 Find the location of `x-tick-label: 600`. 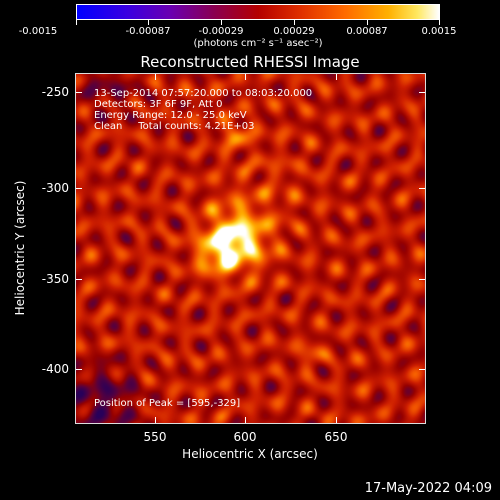

x-tick-label: 600 is located at coordinates (245, 437).